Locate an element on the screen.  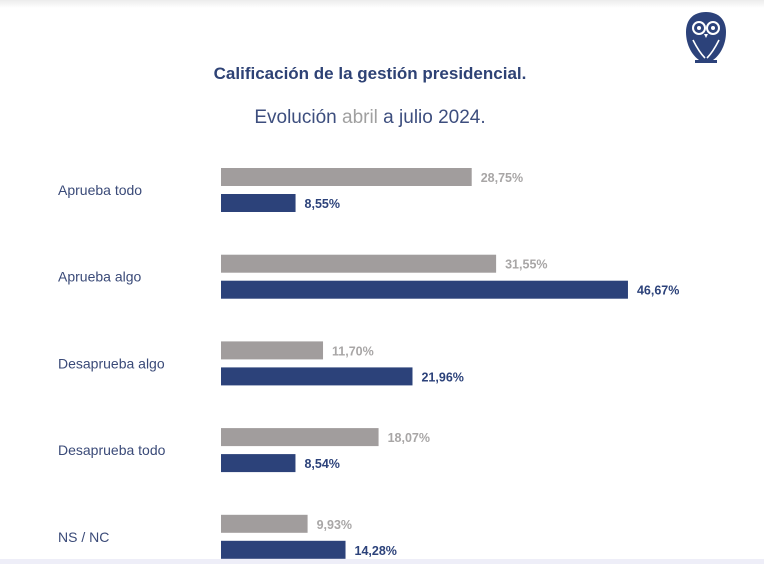
value-label-abril: 28,75% is located at coordinates (502, 178).